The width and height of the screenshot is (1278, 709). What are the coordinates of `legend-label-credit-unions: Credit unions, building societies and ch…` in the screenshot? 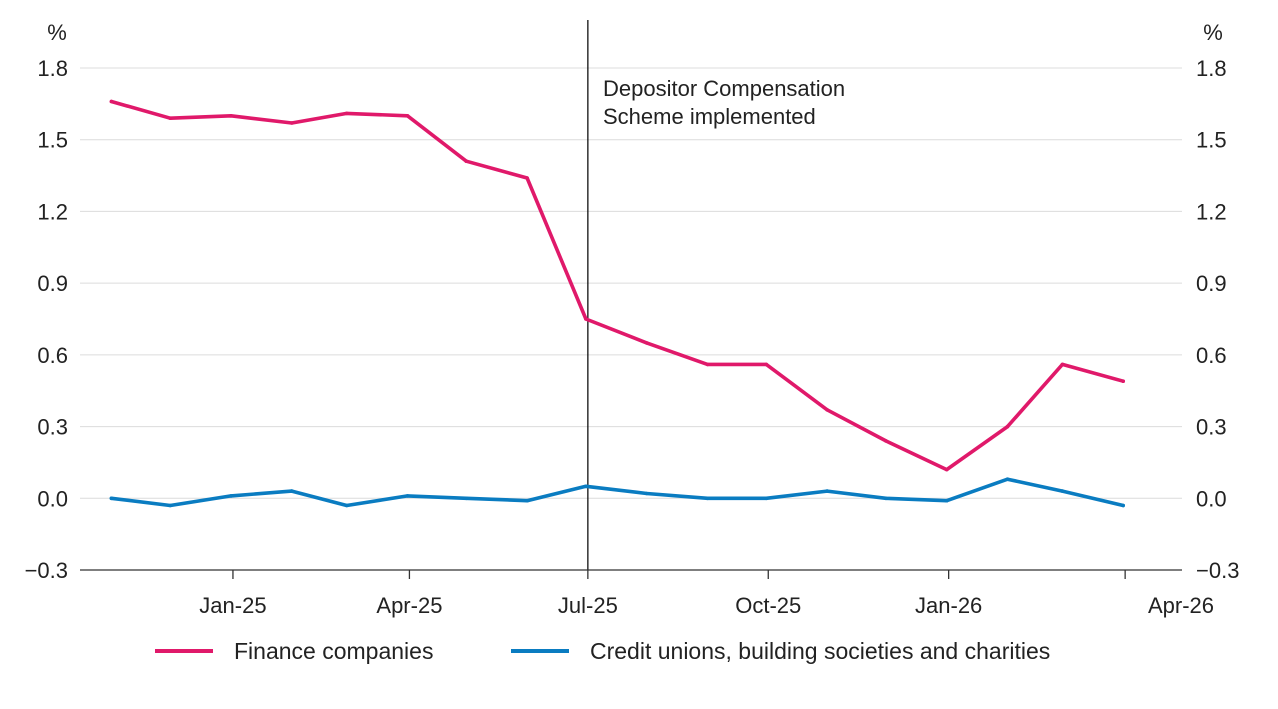 It's located at (820, 651).